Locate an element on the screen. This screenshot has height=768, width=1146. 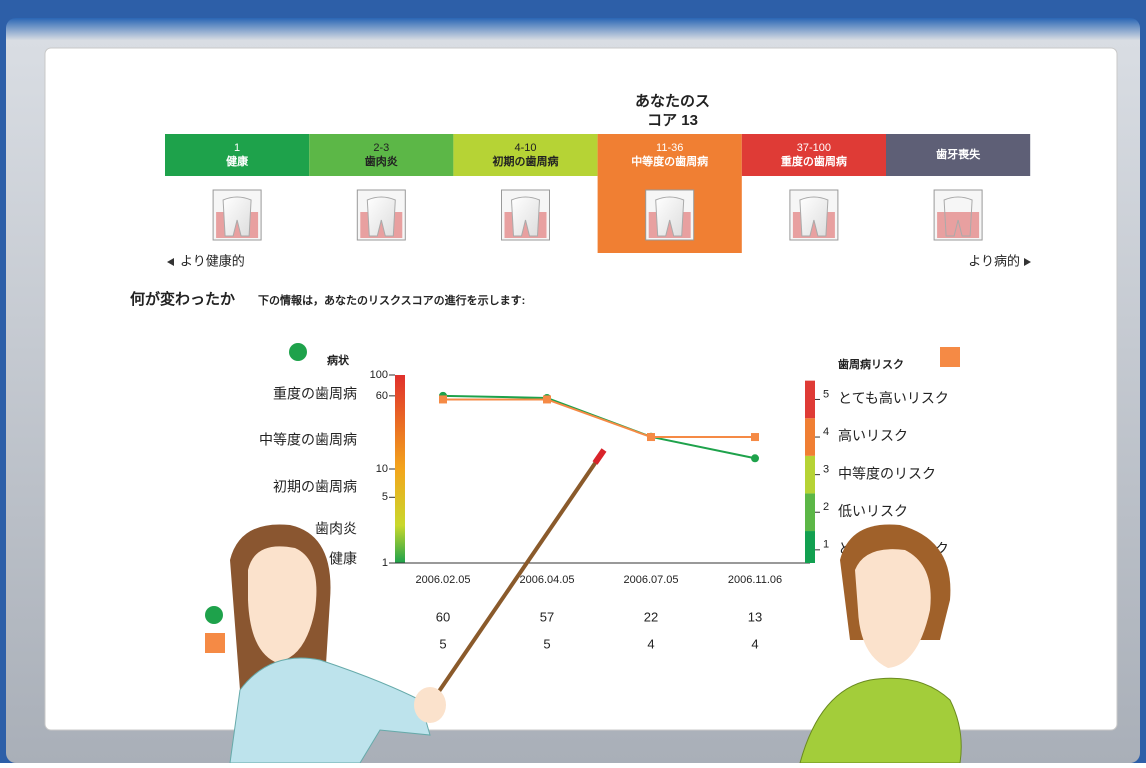
row-dot is located at coordinates (214, 615).